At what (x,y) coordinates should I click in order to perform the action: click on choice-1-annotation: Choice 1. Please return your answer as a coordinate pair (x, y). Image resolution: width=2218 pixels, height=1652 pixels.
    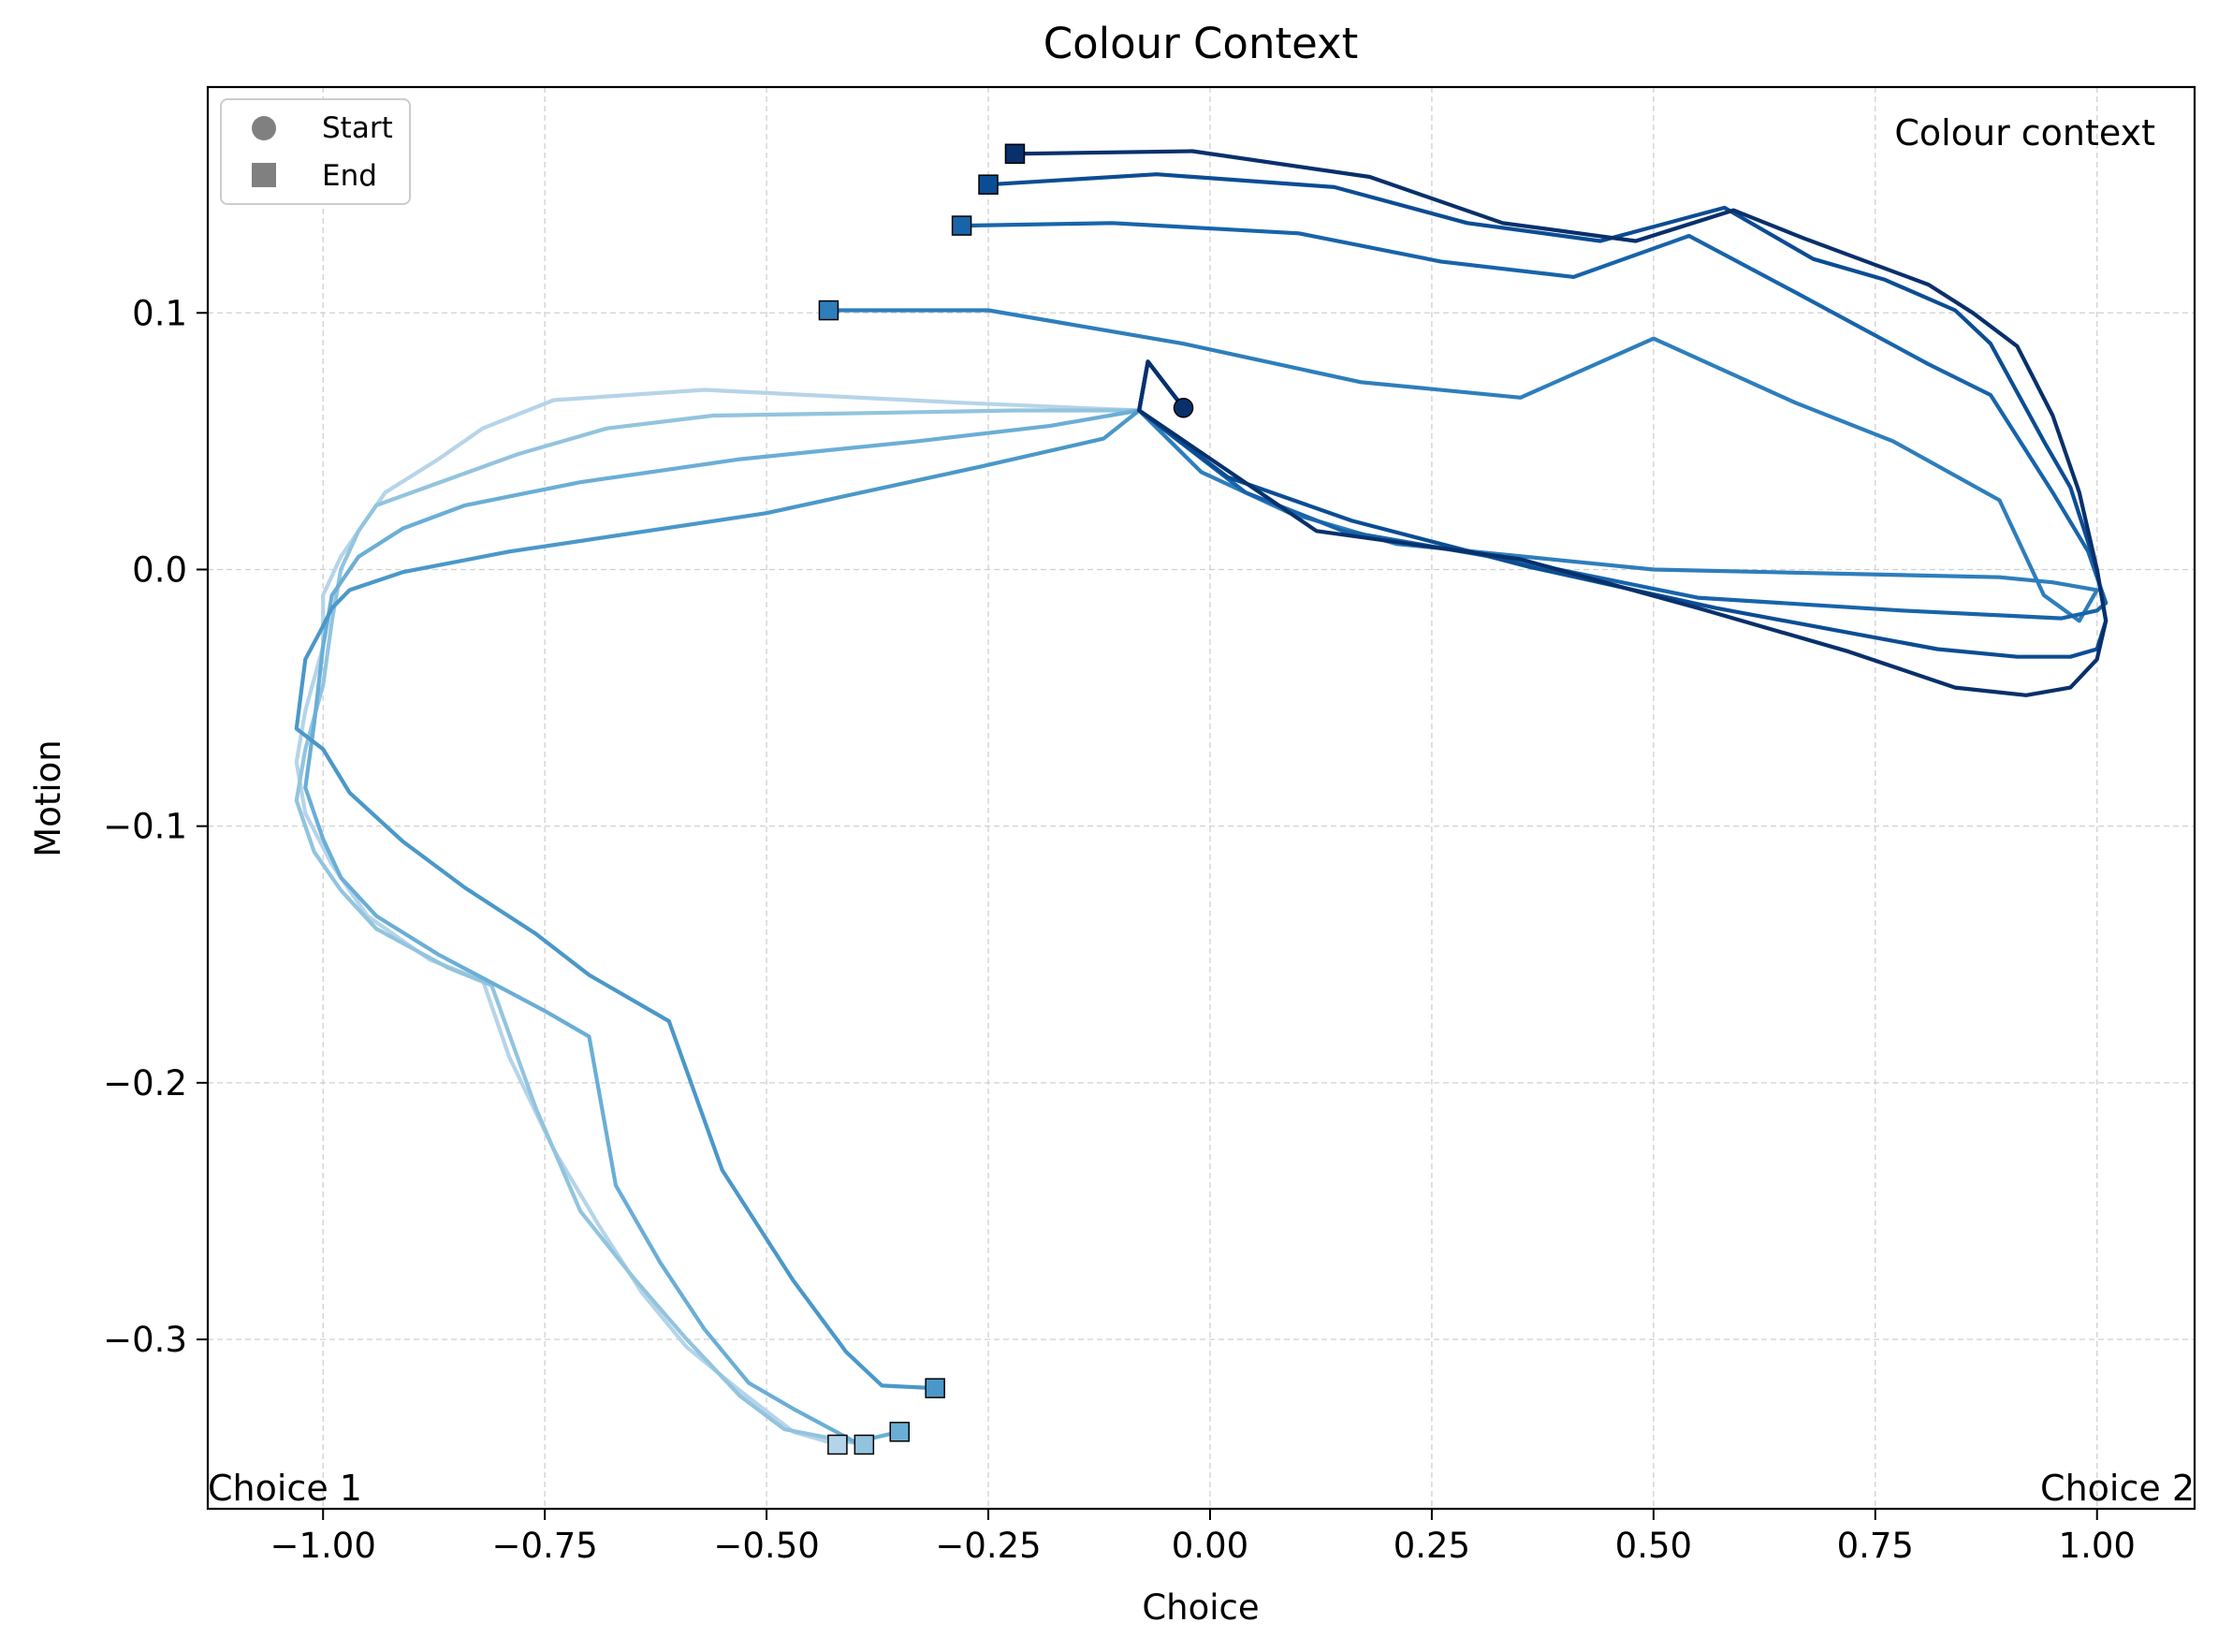
    Looking at the image, I should click on (285, 1489).